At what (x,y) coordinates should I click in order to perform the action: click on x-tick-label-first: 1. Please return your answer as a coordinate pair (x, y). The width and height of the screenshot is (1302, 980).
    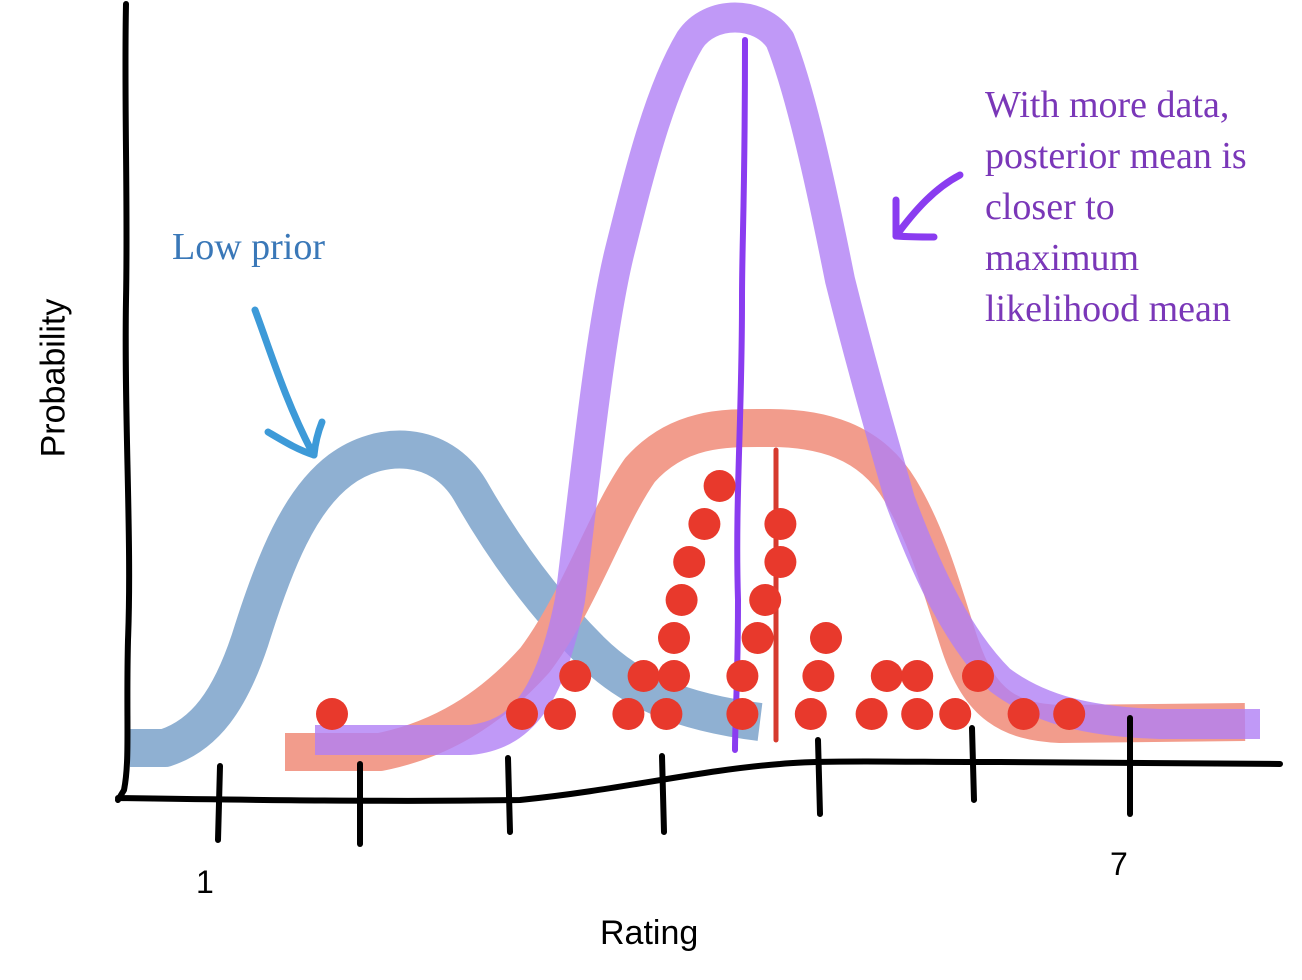
    Looking at the image, I should click on (205, 882).